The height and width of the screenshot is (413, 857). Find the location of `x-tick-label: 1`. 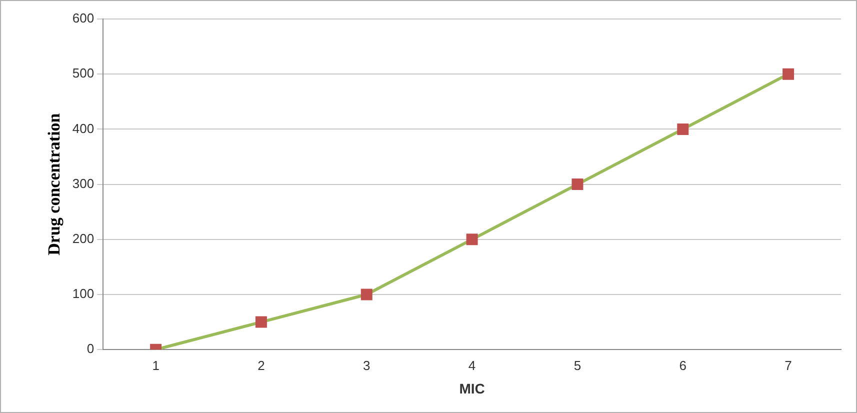

x-tick-label: 1 is located at coordinates (156, 365).